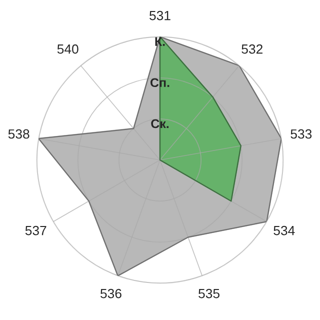  Describe the element at coordinates (301, 134) in the screenshot. I see `spoke-label: 533` at that location.